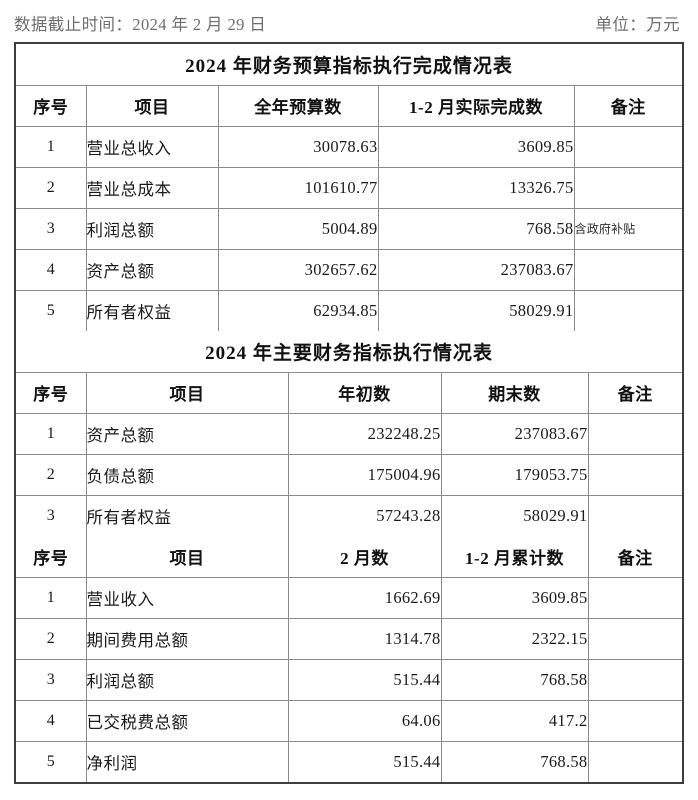 The width and height of the screenshot is (698, 800). I want to click on row-item: 期间费用总额, so click(187, 638).